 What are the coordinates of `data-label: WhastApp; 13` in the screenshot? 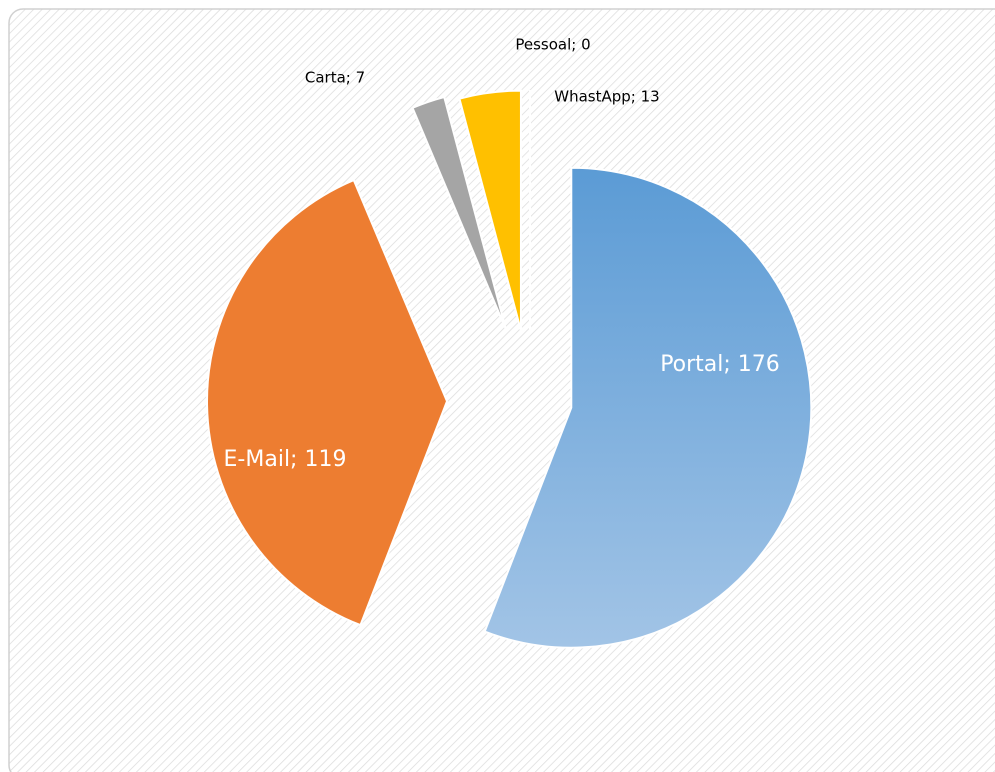 It's located at (606, 97).